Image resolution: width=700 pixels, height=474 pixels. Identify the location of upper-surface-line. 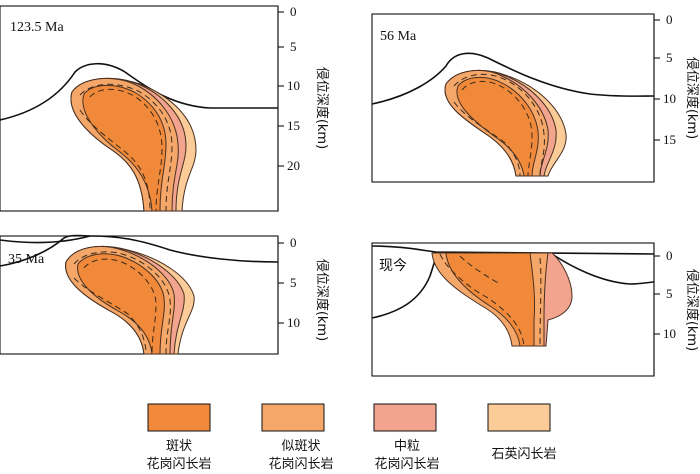
(45, 239).